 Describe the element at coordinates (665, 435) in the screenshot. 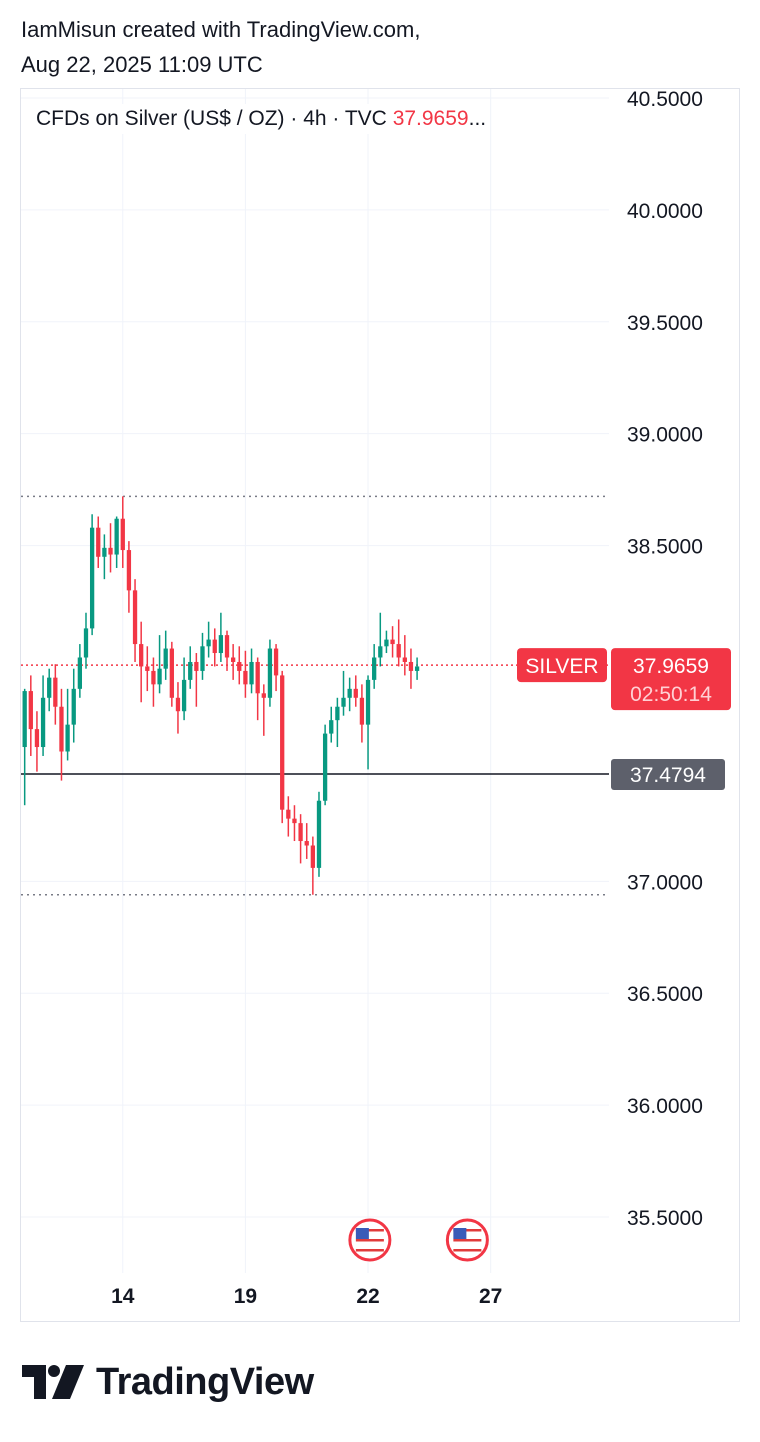

I see `y-tick-label: 39.0000` at that location.